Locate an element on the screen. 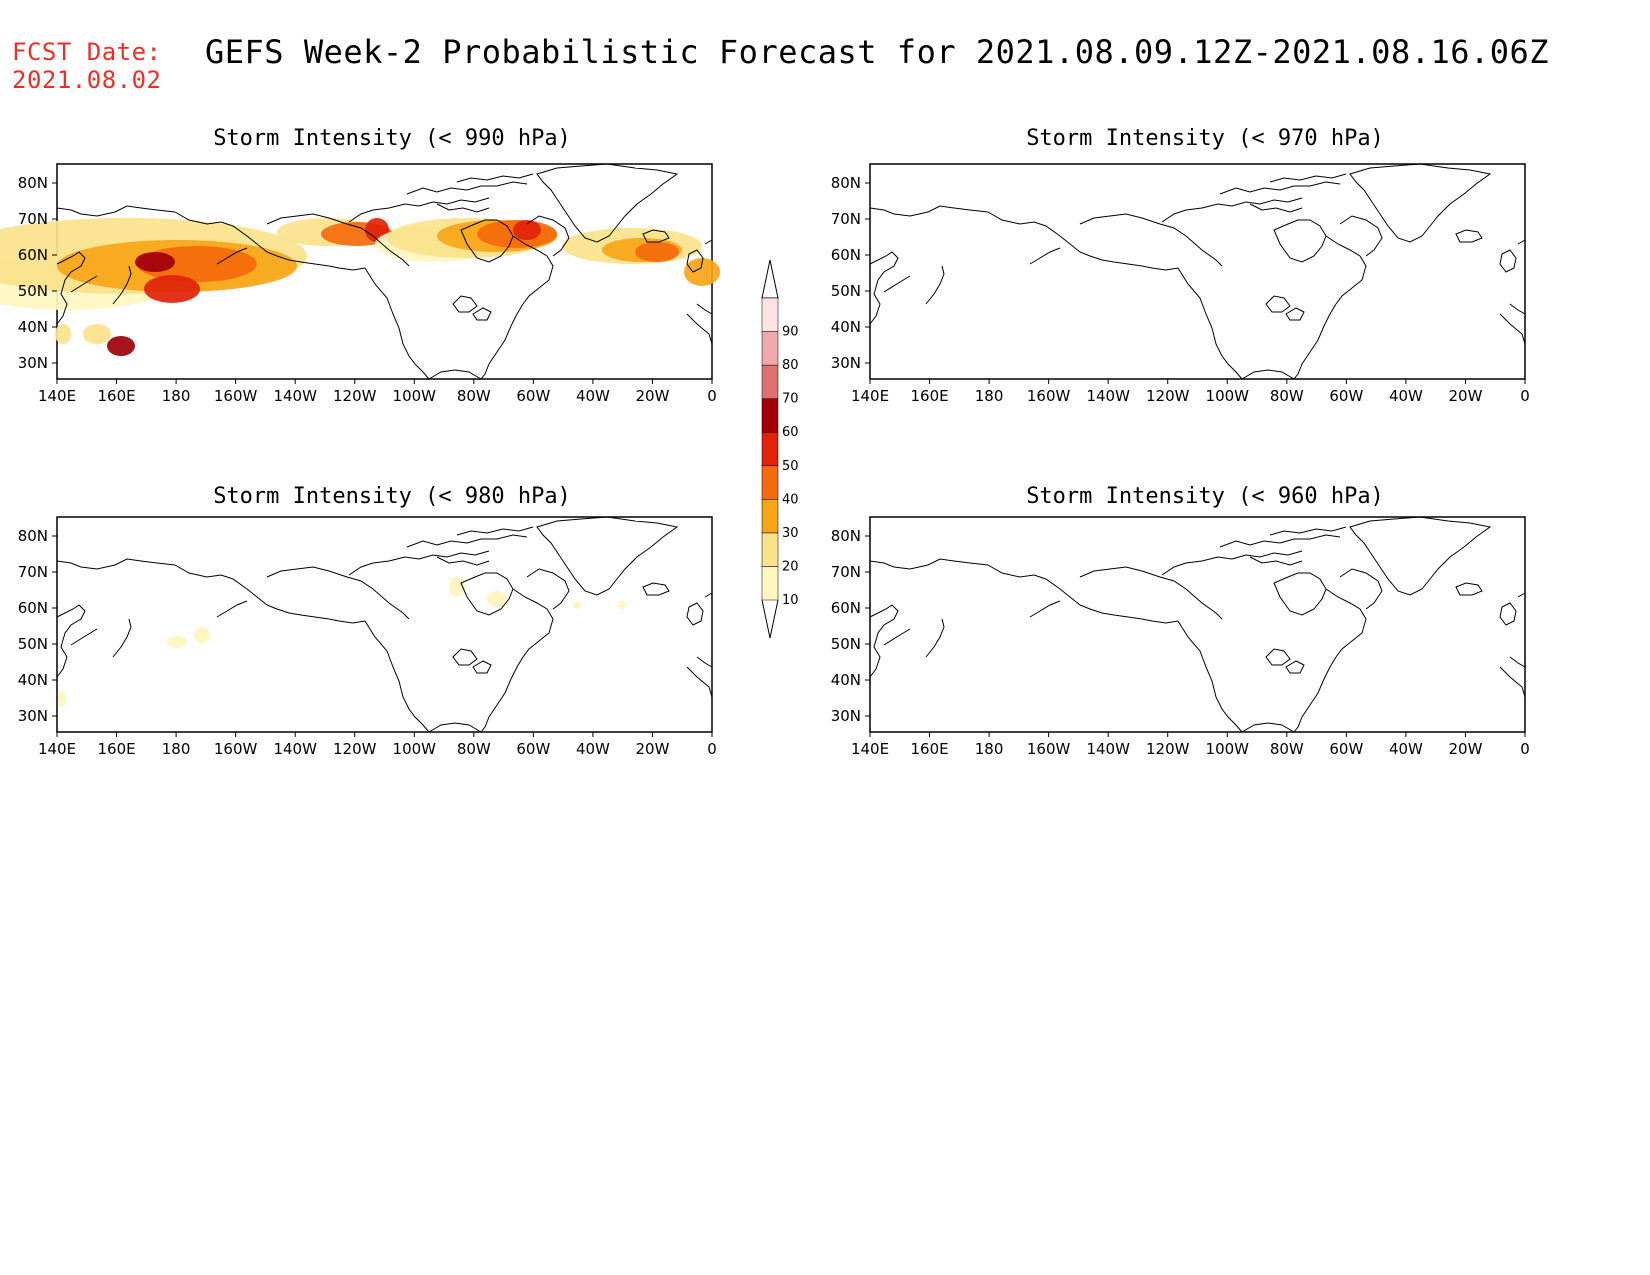 The width and height of the screenshot is (1650, 1275). forecast-date-label: FCST Date: 2021.08.02 is located at coordinates (87, 66).